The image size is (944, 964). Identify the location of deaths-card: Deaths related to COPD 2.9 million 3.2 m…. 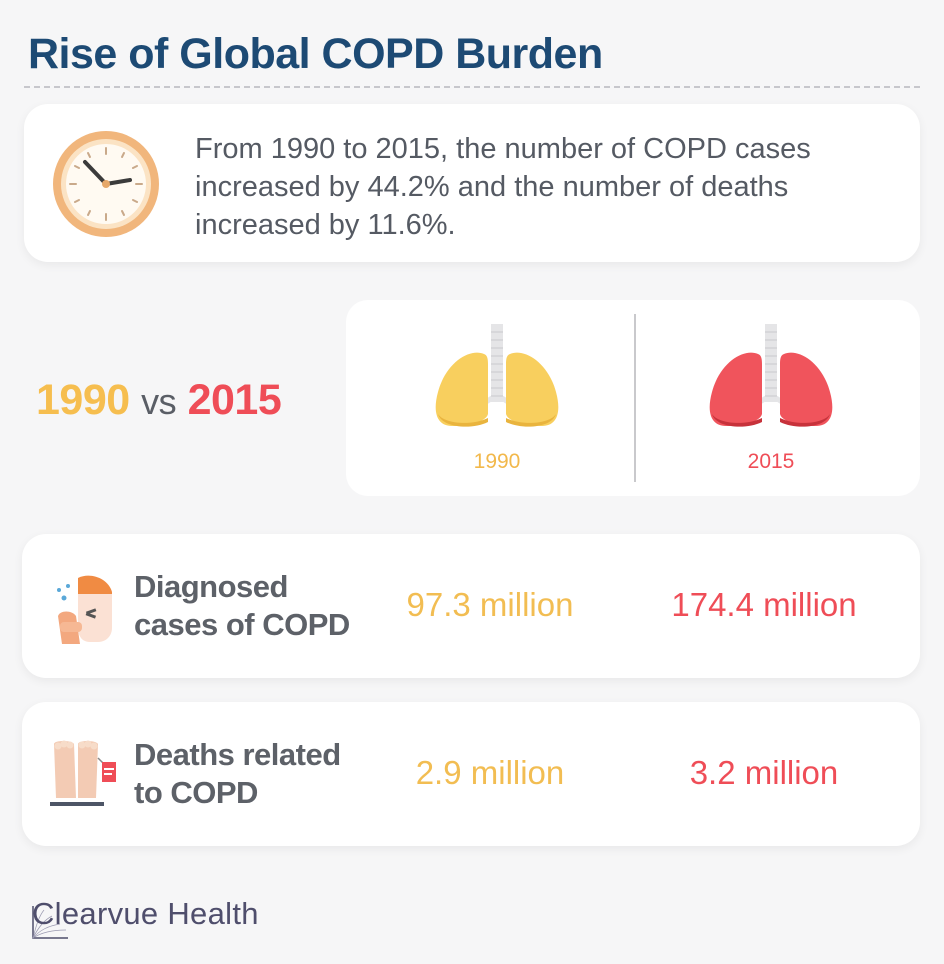
(471, 774).